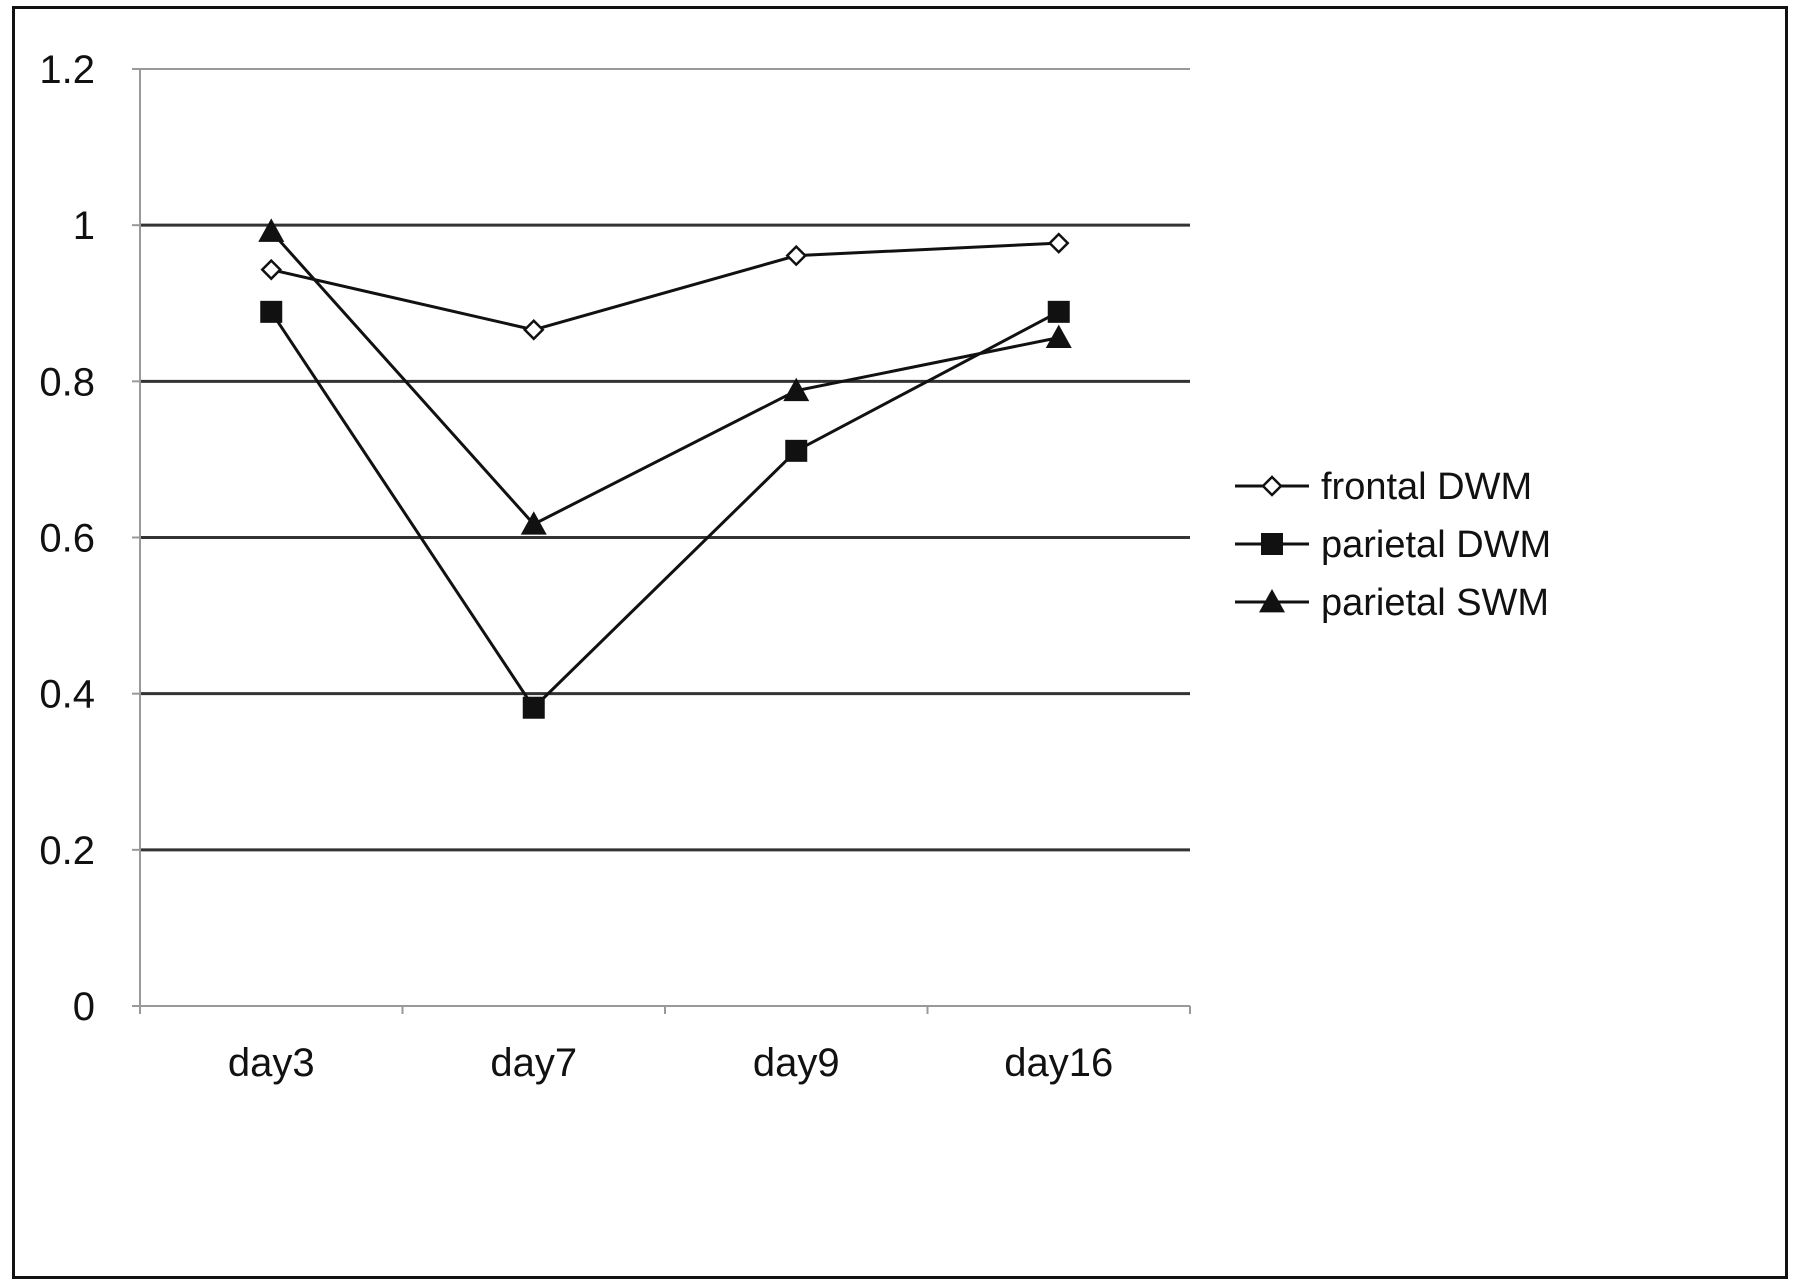  I want to click on series-frontal-dwm, so click(665, 286).